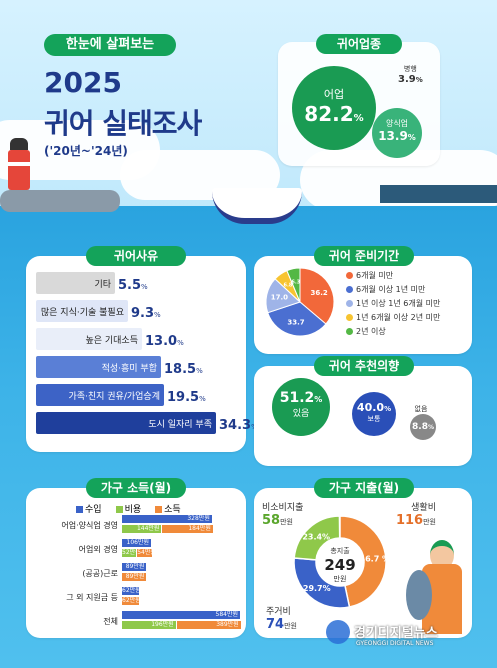 The height and width of the screenshot is (668, 497). I want to click on reason-row: 많은 지식·기술 불필요 9.3%, so click(139, 311).